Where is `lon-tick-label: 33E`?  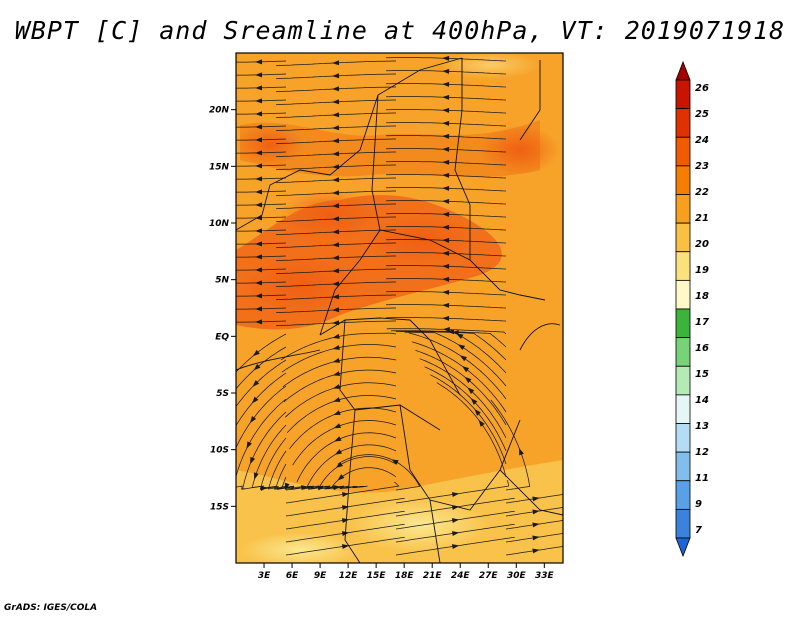
lon-tick-label: 33E is located at coordinates (545, 576).